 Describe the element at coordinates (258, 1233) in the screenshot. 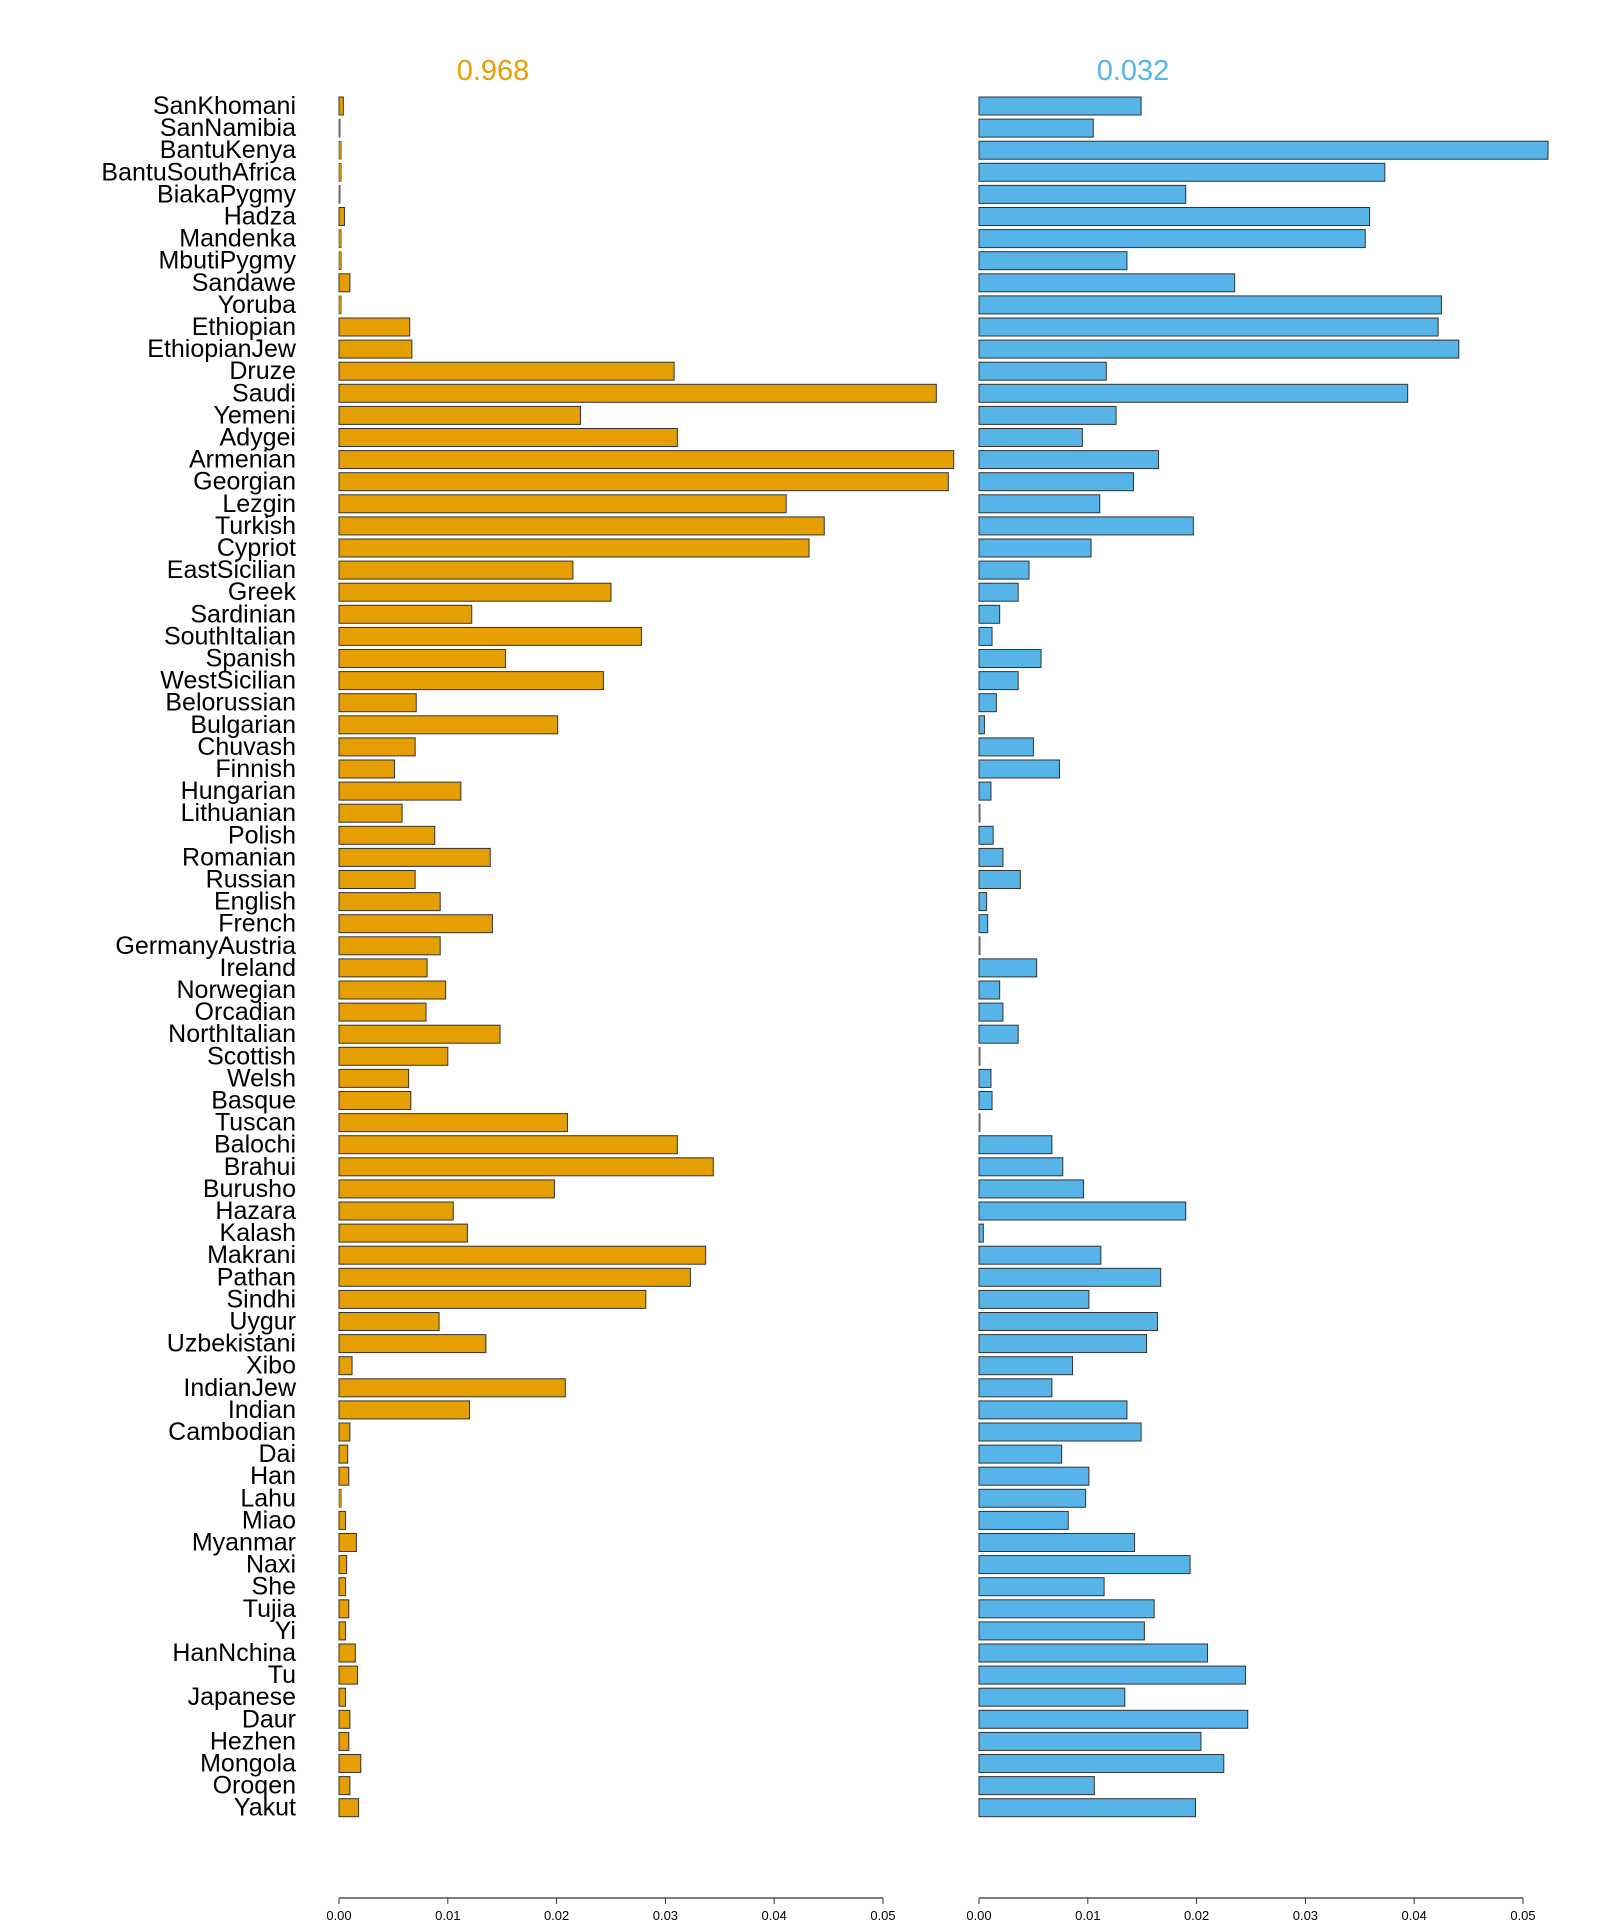

I see `population-label: Kalash` at that location.